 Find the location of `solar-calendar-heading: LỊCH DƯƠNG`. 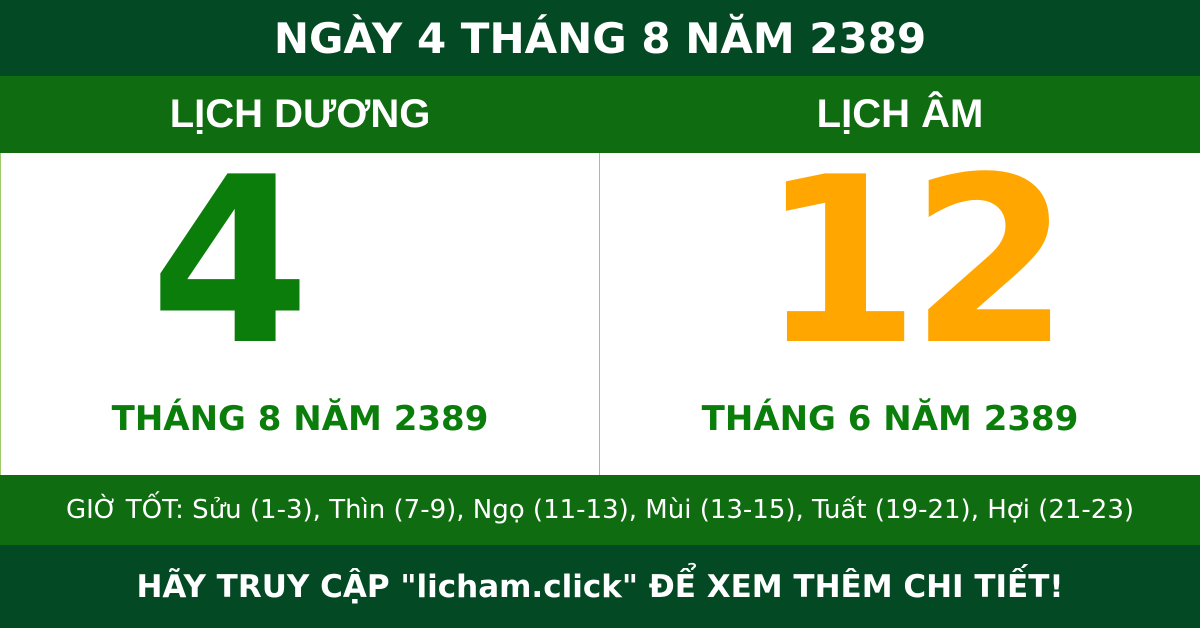

solar-calendar-heading: LỊCH DƯƠNG is located at coordinates (300, 114).